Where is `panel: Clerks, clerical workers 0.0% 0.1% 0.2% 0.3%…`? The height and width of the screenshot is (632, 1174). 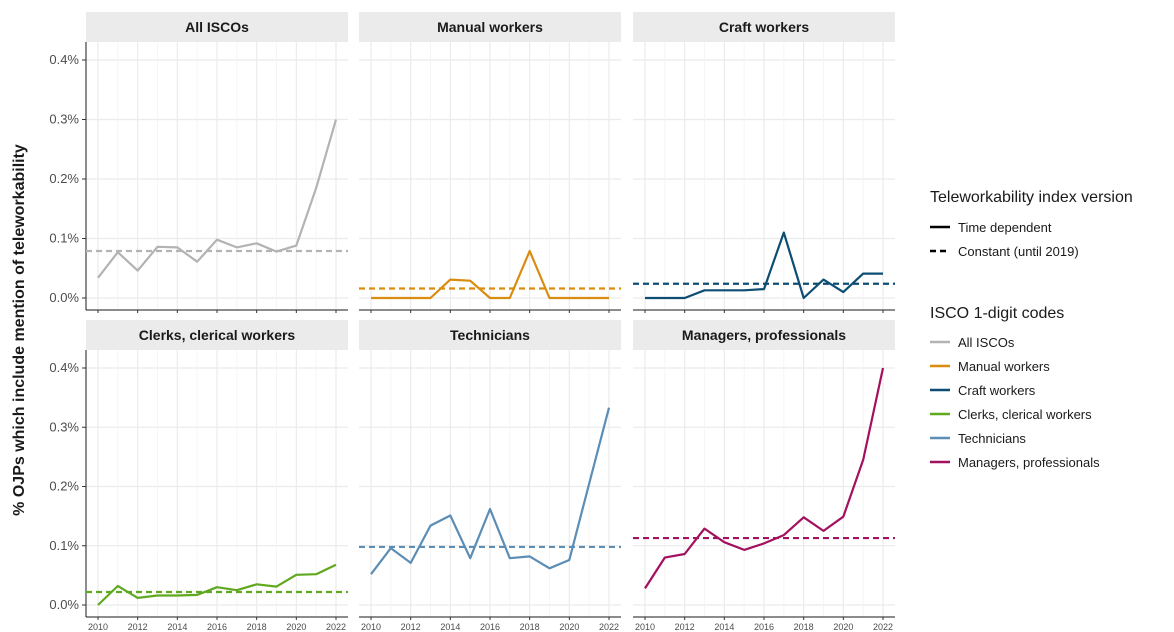
panel: Clerks, clerical workers 0.0% 0.1% 0.2% 0.3%… is located at coordinates (198, 476).